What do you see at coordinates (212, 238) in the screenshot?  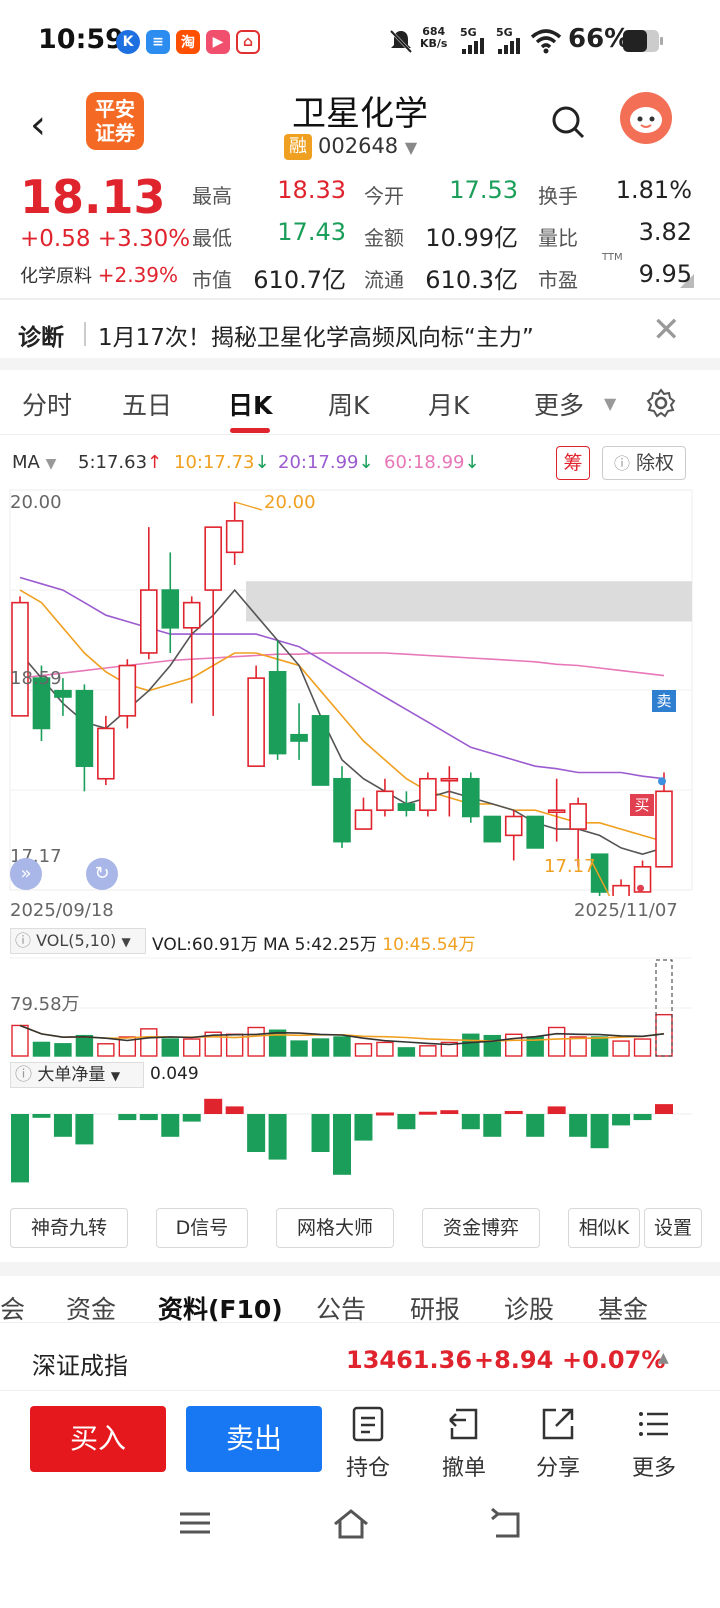 I see `quote-label: 最低` at bounding box center [212, 238].